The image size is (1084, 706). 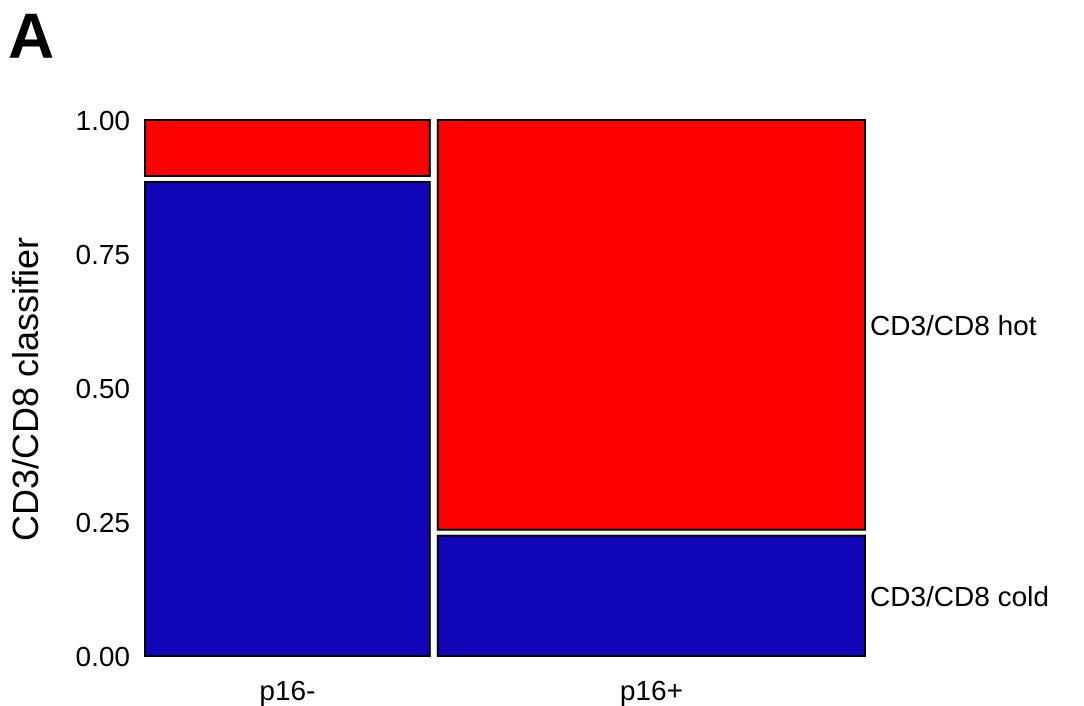 What do you see at coordinates (31, 36) in the screenshot?
I see `panel-letter: A` at bounding box center [31, 36].